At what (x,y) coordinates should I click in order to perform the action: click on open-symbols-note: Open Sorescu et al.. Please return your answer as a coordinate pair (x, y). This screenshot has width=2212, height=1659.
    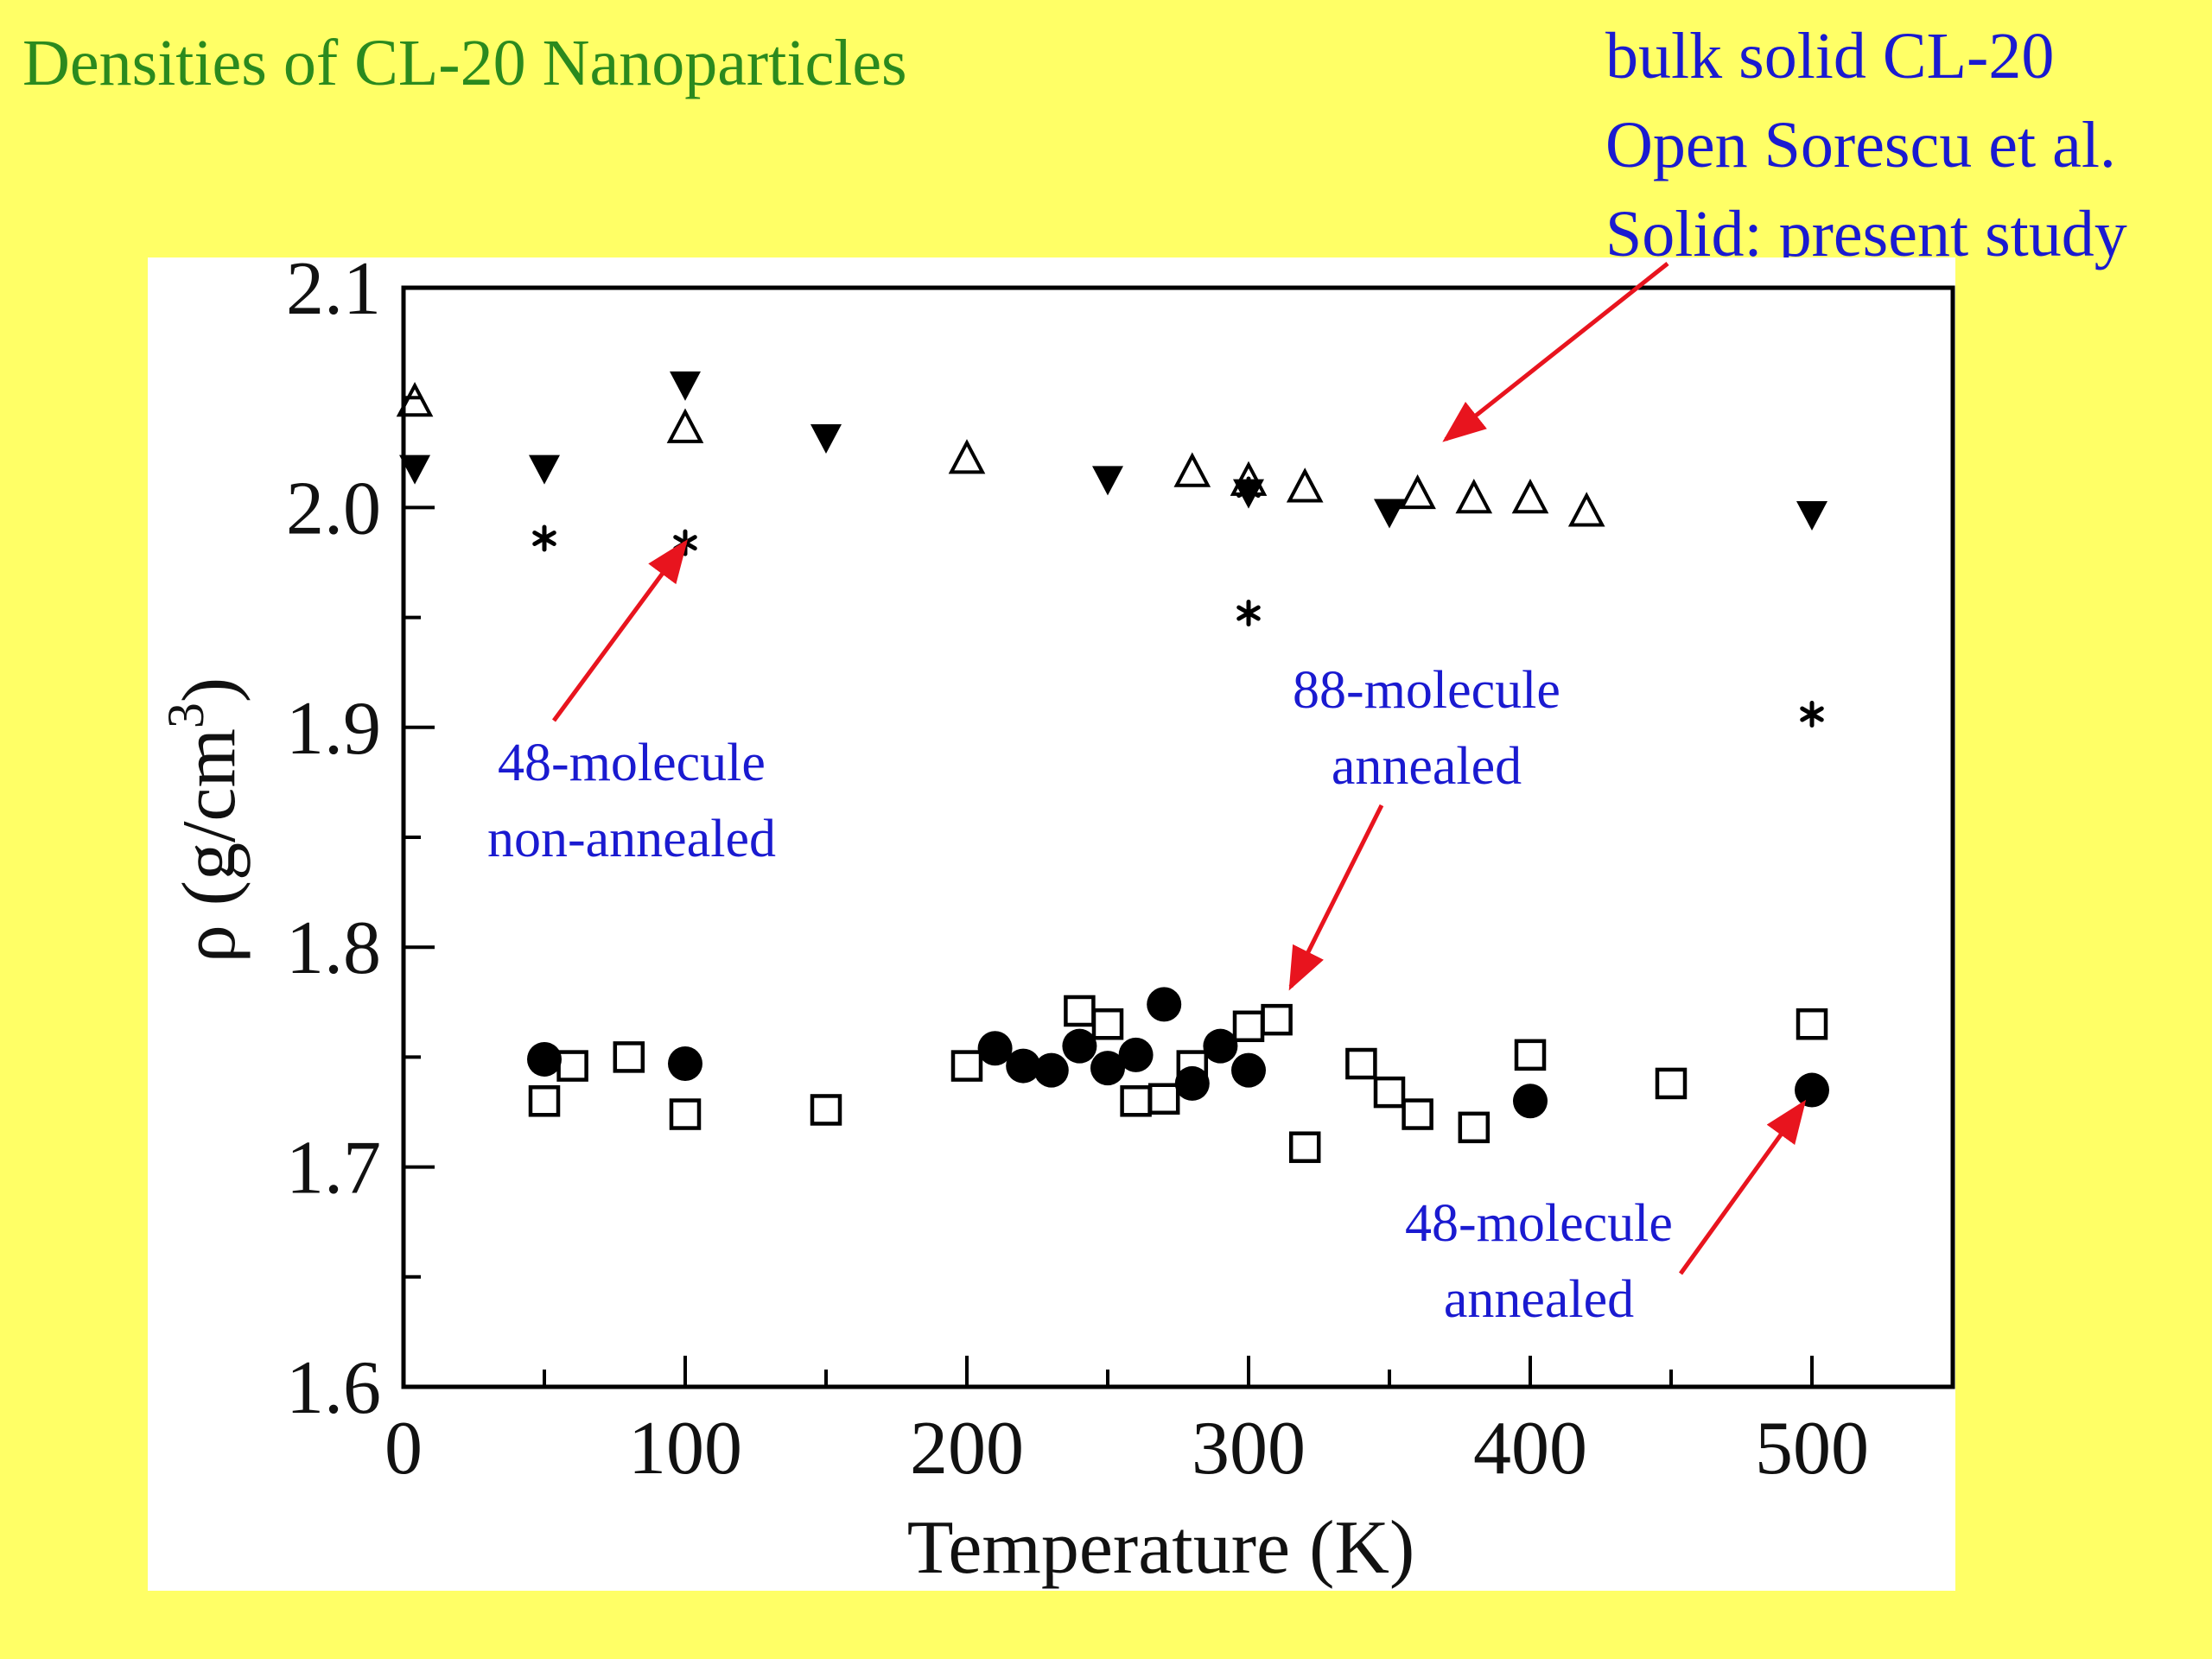
    Looking at the image, I should click on (1860, 145).